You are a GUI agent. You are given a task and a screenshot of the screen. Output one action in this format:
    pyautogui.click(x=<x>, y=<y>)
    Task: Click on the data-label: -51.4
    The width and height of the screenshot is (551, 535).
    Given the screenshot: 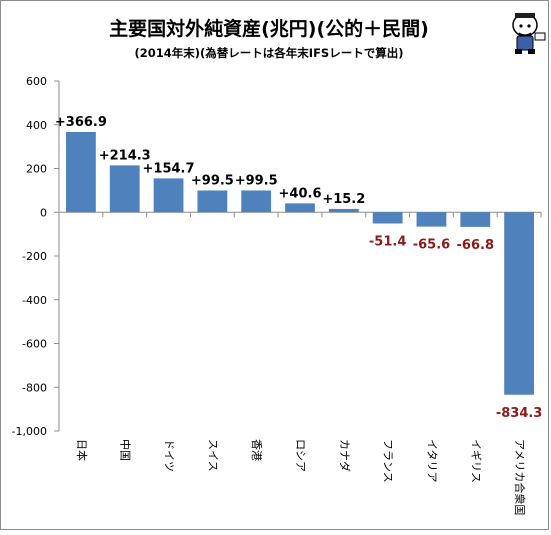 What is the action you would take?
    pyautogui.click(x=387, y=241)
    